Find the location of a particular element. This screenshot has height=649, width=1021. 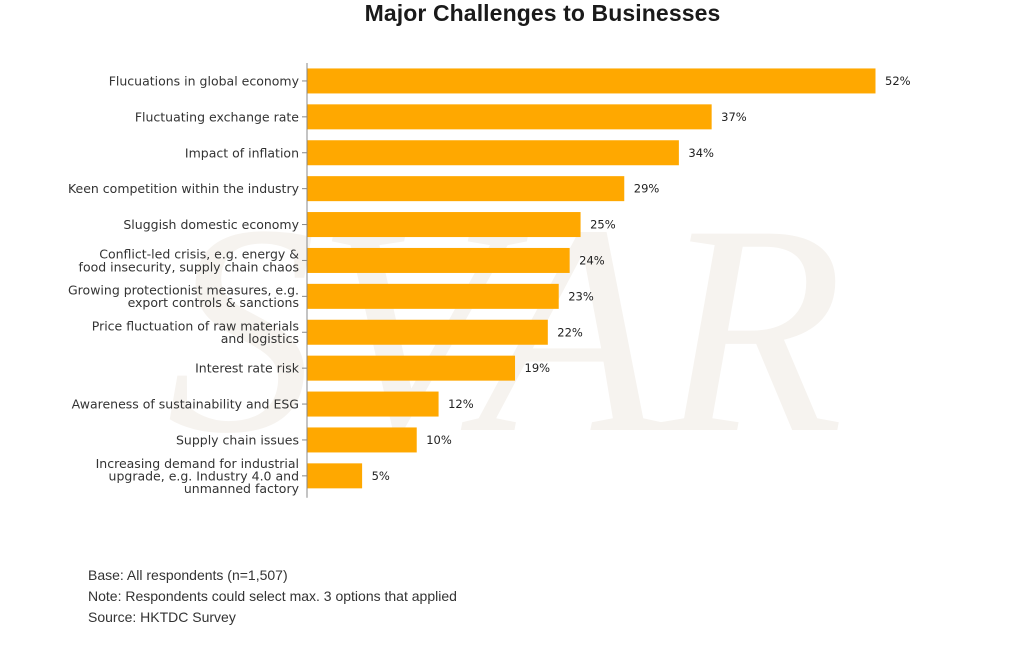

chart-title: Major Challenges to Businesses is located at coordinates (542, 13).